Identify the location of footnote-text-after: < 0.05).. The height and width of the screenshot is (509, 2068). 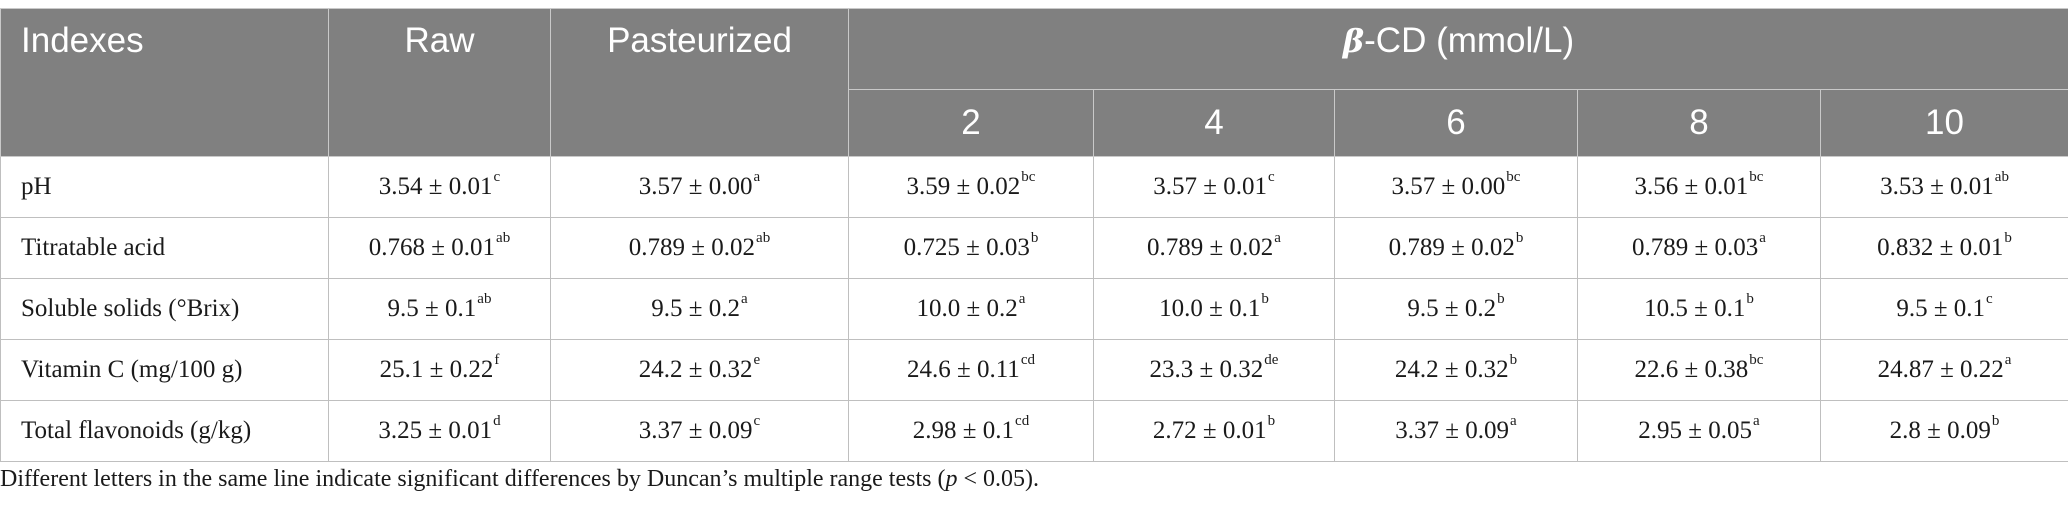
(998, 479).